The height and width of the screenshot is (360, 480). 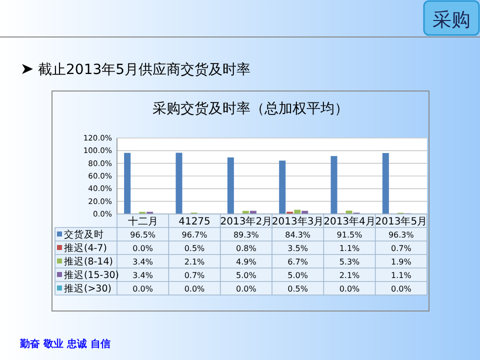 What do you see at coordinates (350, 222) in the screenshot?
I see `x-tick-label: 2013年4月` at bounding box center [350, 222].